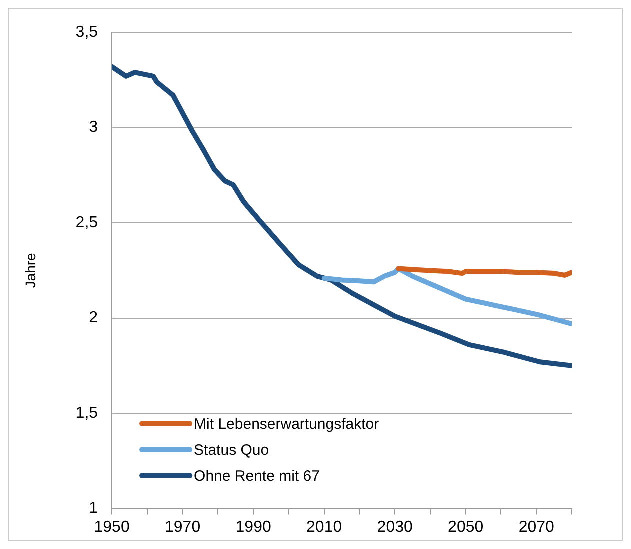 This screenshot has width=631, height=549. What do you see at coordinates (324, 527) in the screenshot?
I see `x-tick-label: 2010` at bounding box center [324, 527].